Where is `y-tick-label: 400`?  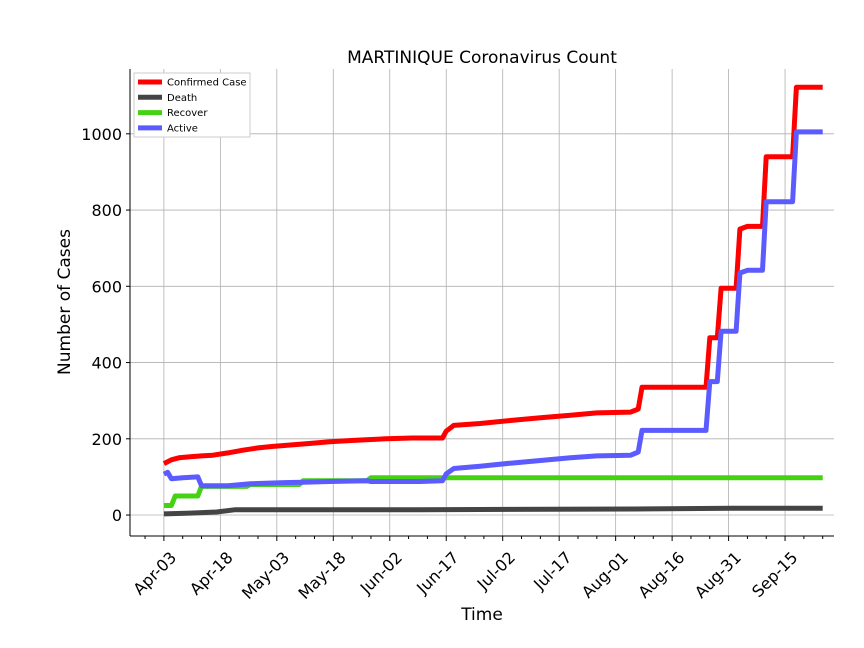 y-tick-label: 400 is located at coordinates (106, 363).